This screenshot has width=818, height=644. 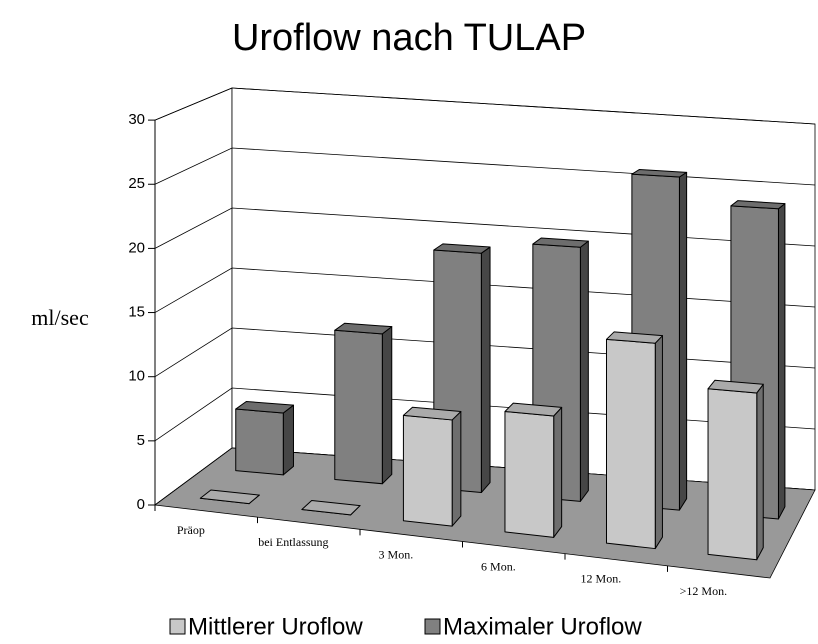 I want to click on y-tick-label: 20, so click(x=136, y=247).